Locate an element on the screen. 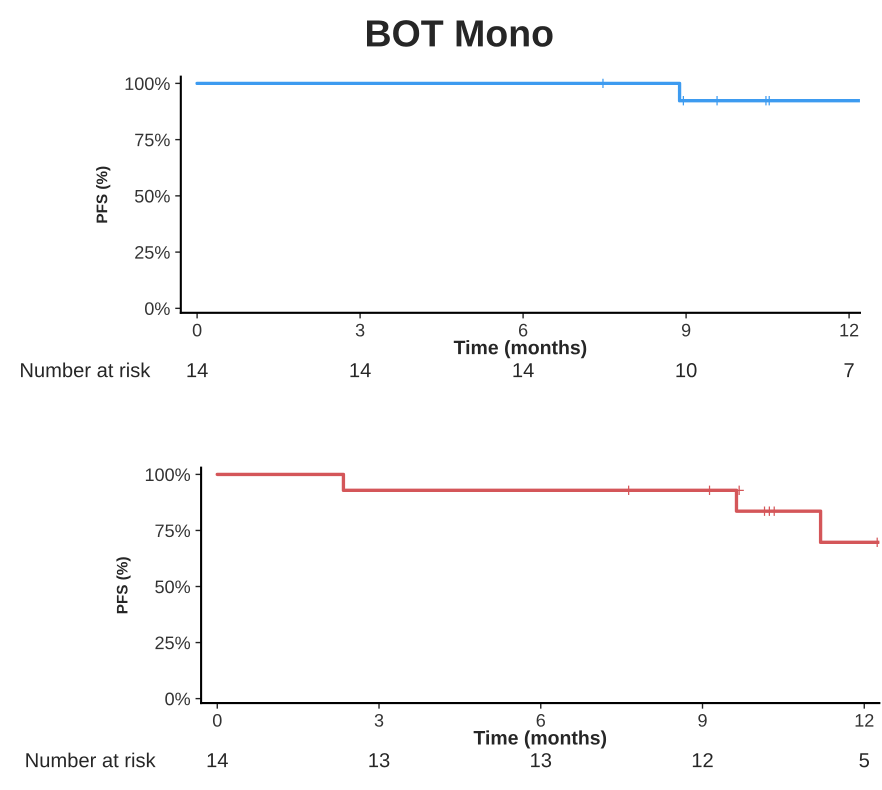 The width and height of the screenshot is (882, 790). chart-title: BOT Mono is located at coordinates (460, 33).